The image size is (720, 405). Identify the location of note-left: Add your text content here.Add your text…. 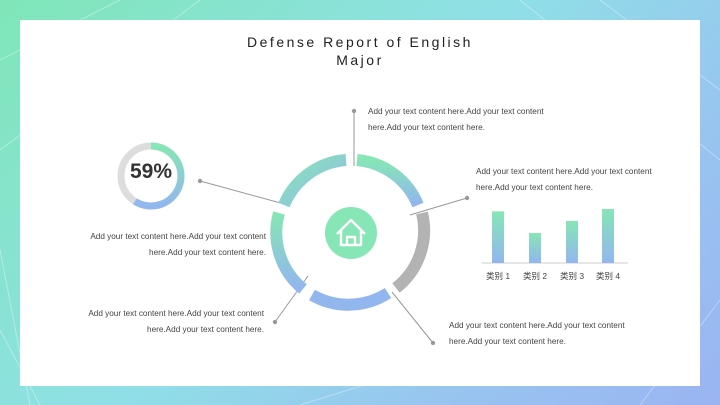
(178, 244).